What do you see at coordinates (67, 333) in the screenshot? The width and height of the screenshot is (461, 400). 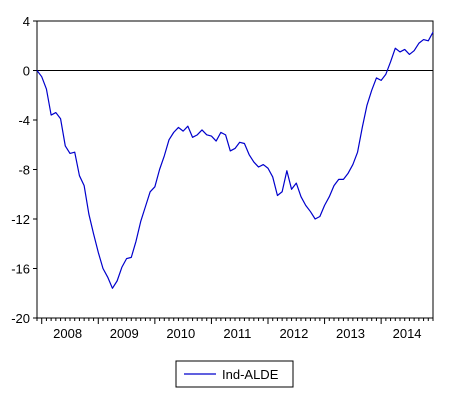 I see `x-tick-label: 2008` at bounding box center [67, 333].